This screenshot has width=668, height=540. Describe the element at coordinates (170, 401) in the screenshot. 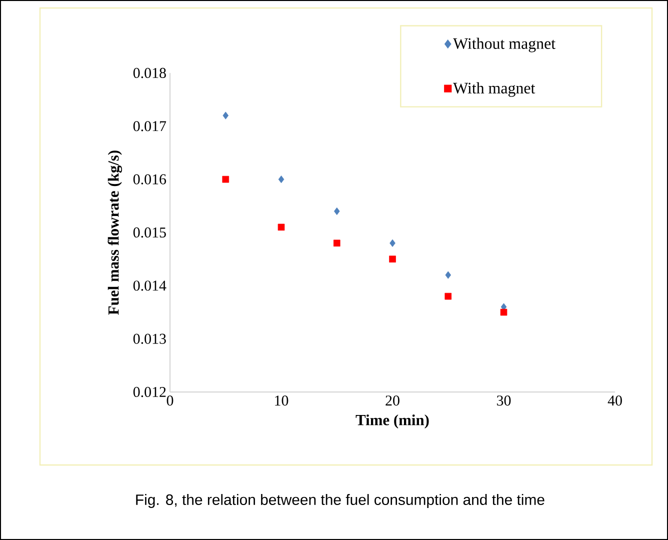

I see `x-tick-label: 0` at that location.